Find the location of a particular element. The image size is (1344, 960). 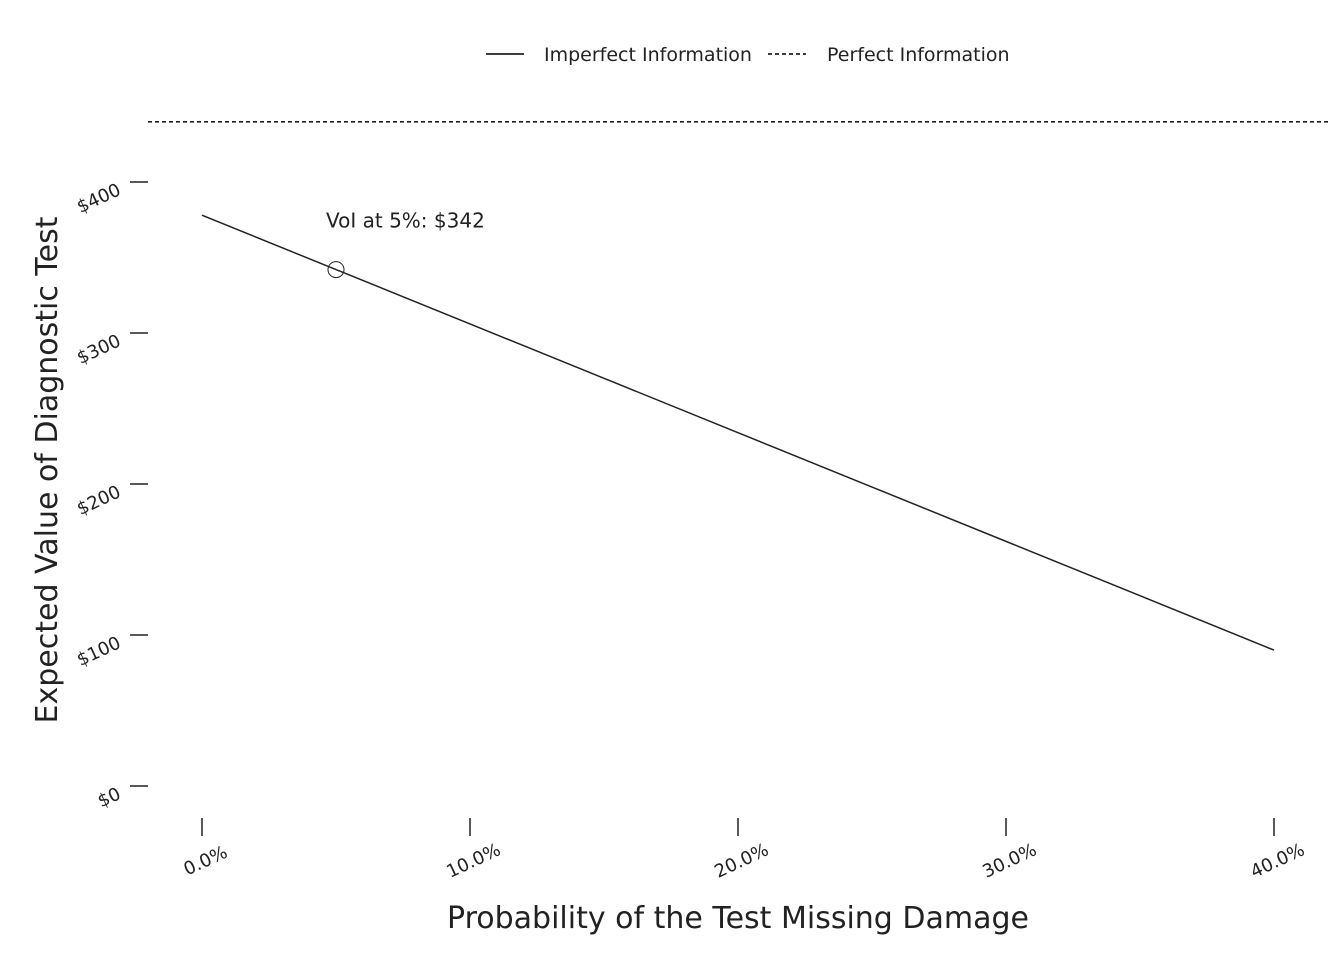

x-tick-label: 10.0% is located at coordinates (473, 860).